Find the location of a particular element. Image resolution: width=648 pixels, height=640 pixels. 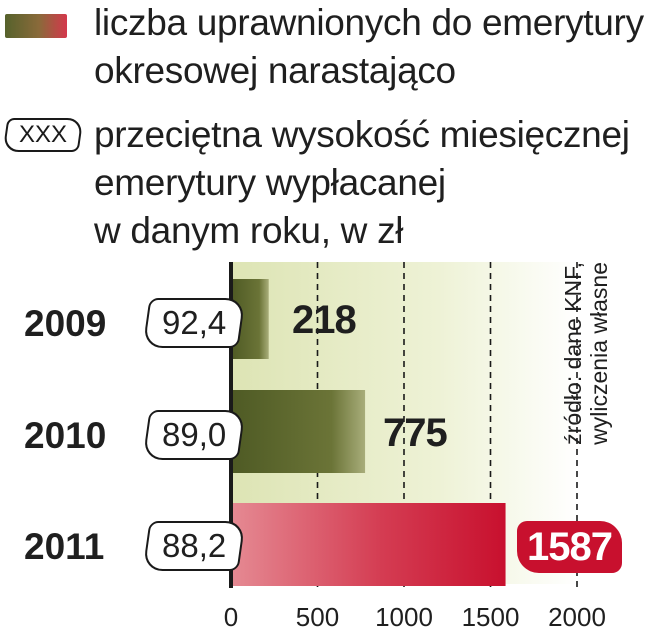

bar-2010 is located at coordinates (298, 431).